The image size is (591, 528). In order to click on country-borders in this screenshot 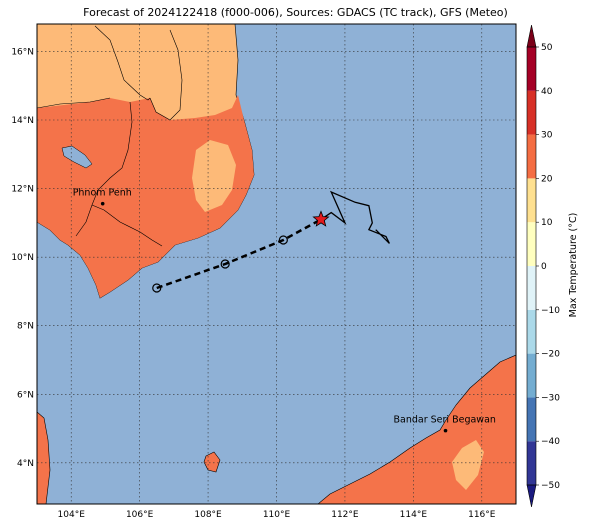, I will do `click(110, 136)`.